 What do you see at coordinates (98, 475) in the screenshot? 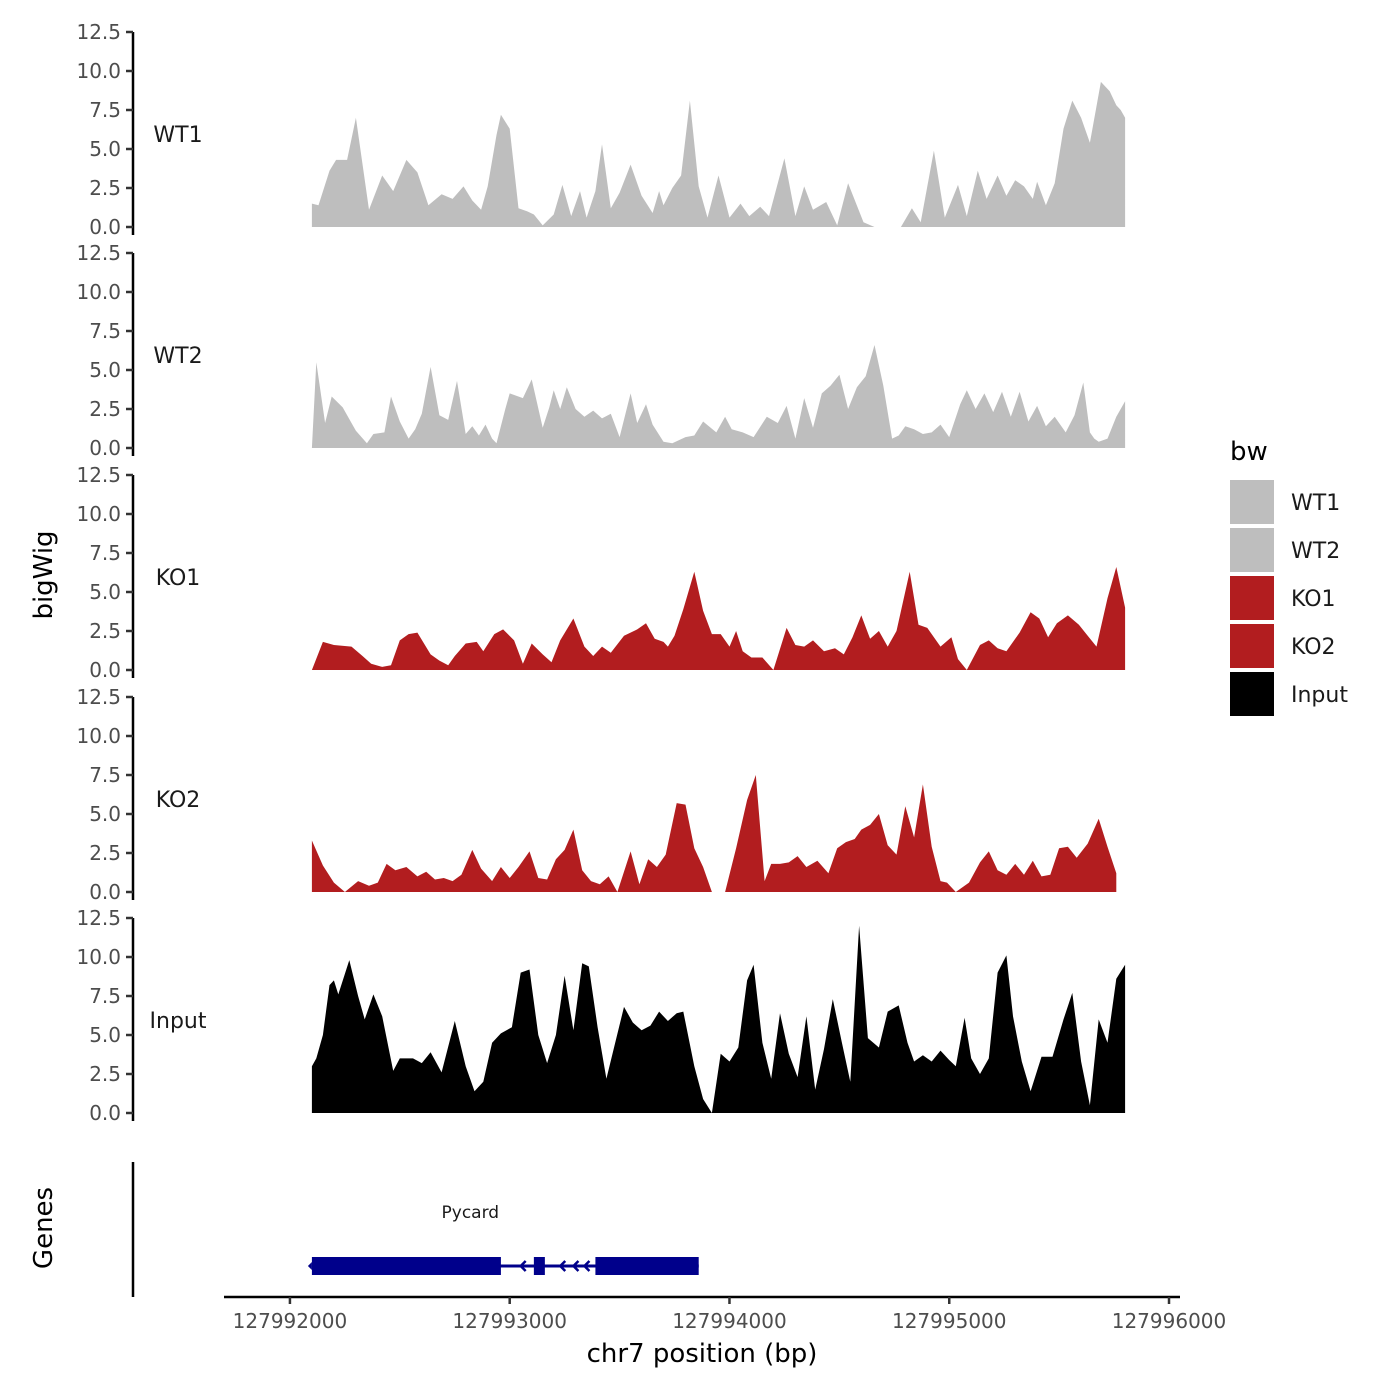
I see `y-tick-label-ko1: 12.5` at bounding box center [98, 475].